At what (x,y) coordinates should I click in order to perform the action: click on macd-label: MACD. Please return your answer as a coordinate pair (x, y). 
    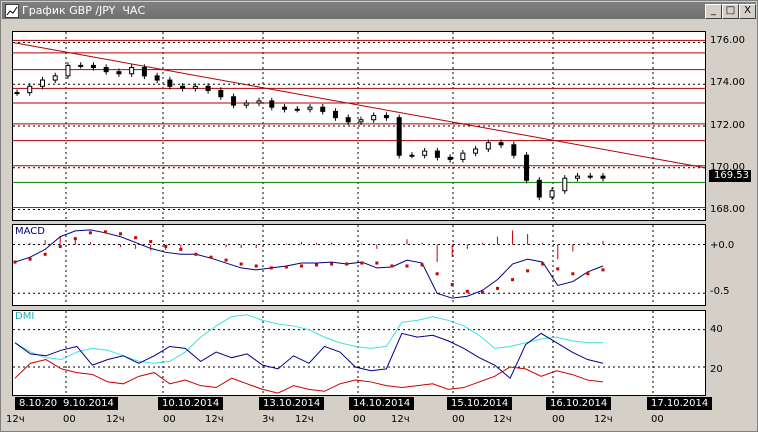
    Looking at the image, I should click on (30, 231).